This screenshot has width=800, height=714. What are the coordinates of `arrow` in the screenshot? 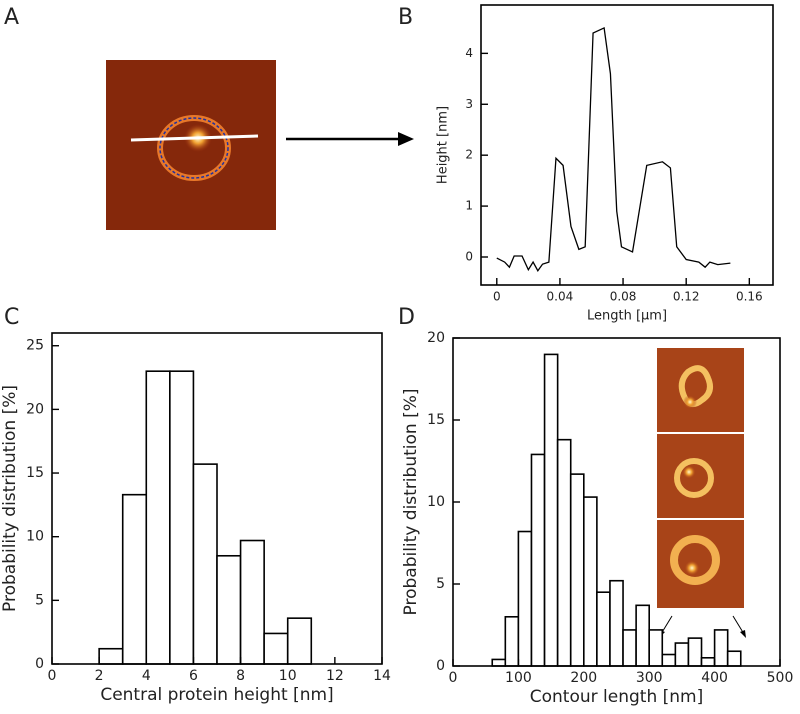 It's located at (350, 139).